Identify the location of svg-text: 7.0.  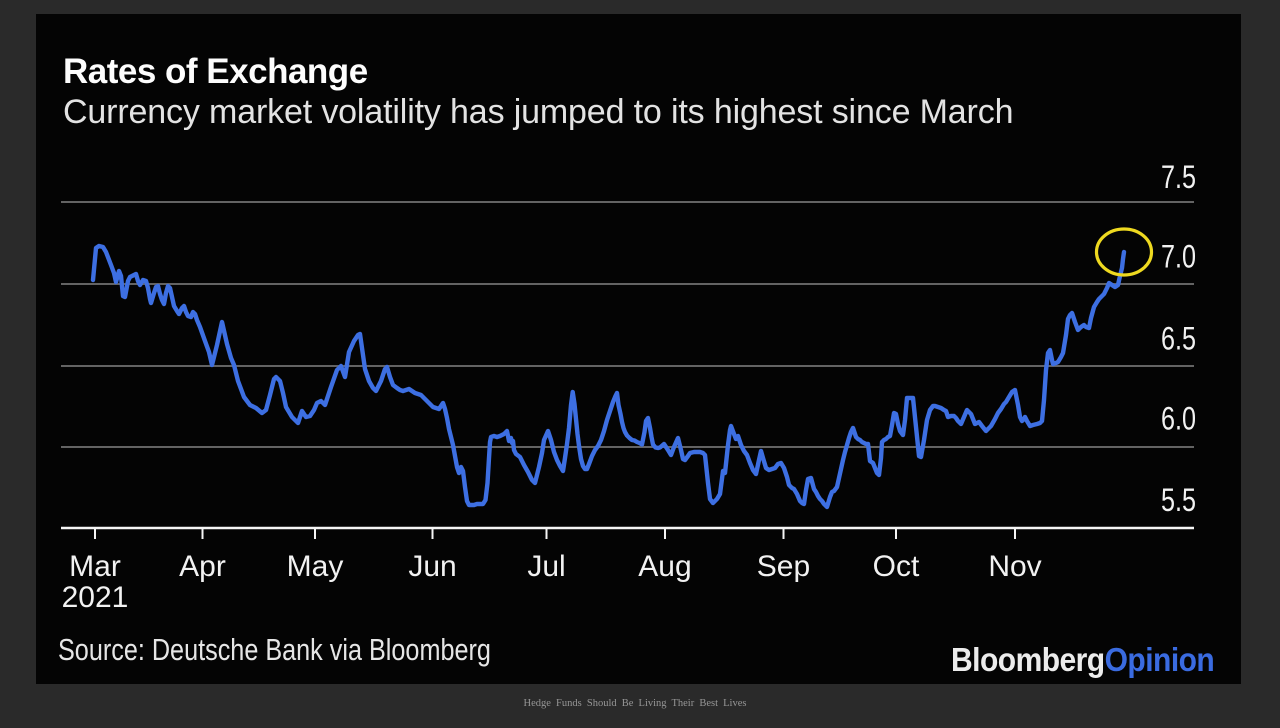
(1178, 257).